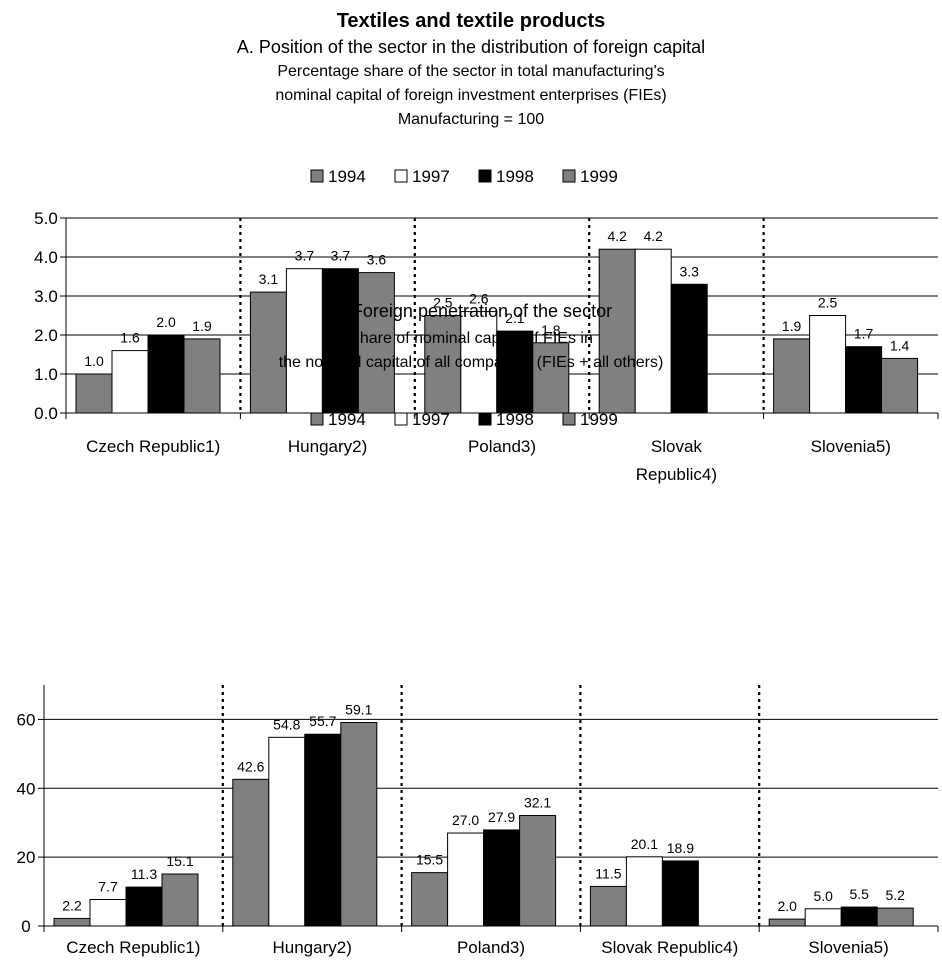  What do you see at coordinates (669, 947) in the screenshot?
I see `category-label: Slovak Republic4)` at bounding box center [669, 947].